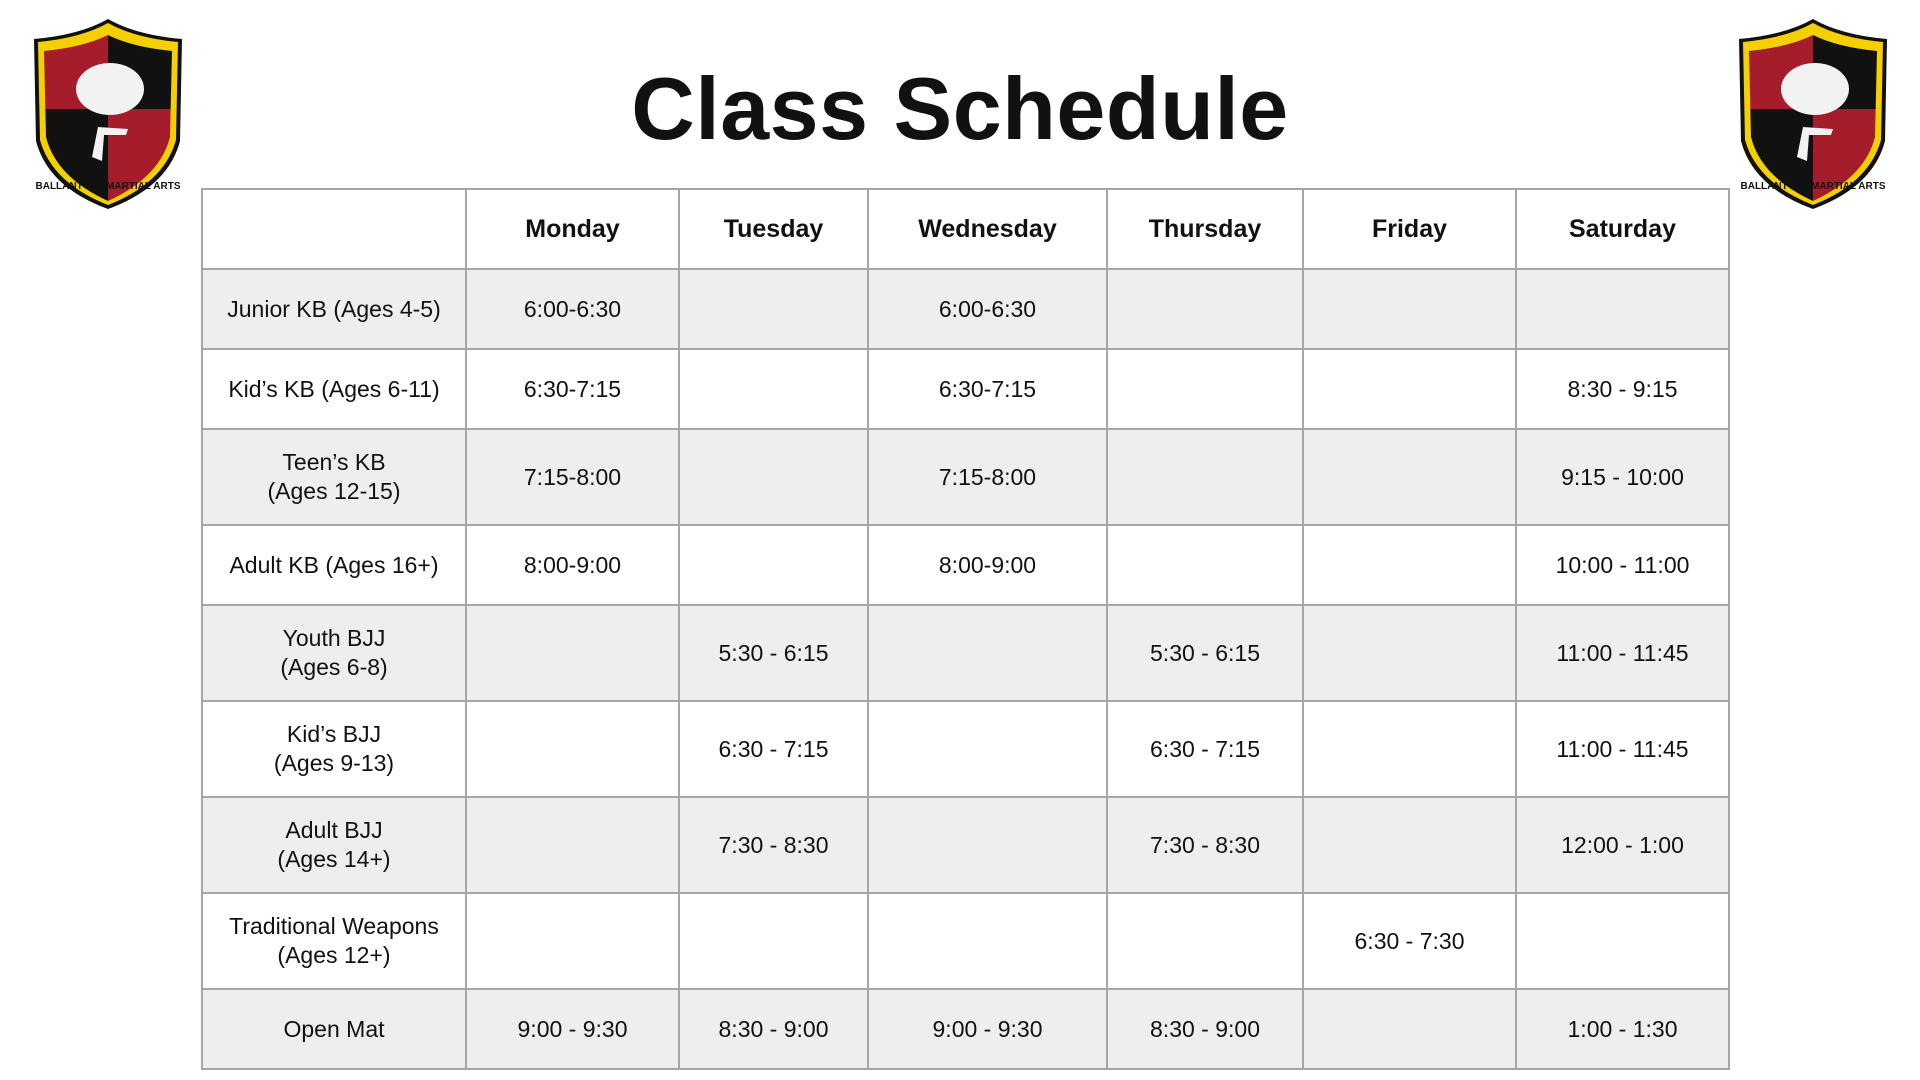 This screenshot has height=1080, width=1920. I want to click on time-cell-tuesday: 7:30 - 8:30, so click(773, 845).